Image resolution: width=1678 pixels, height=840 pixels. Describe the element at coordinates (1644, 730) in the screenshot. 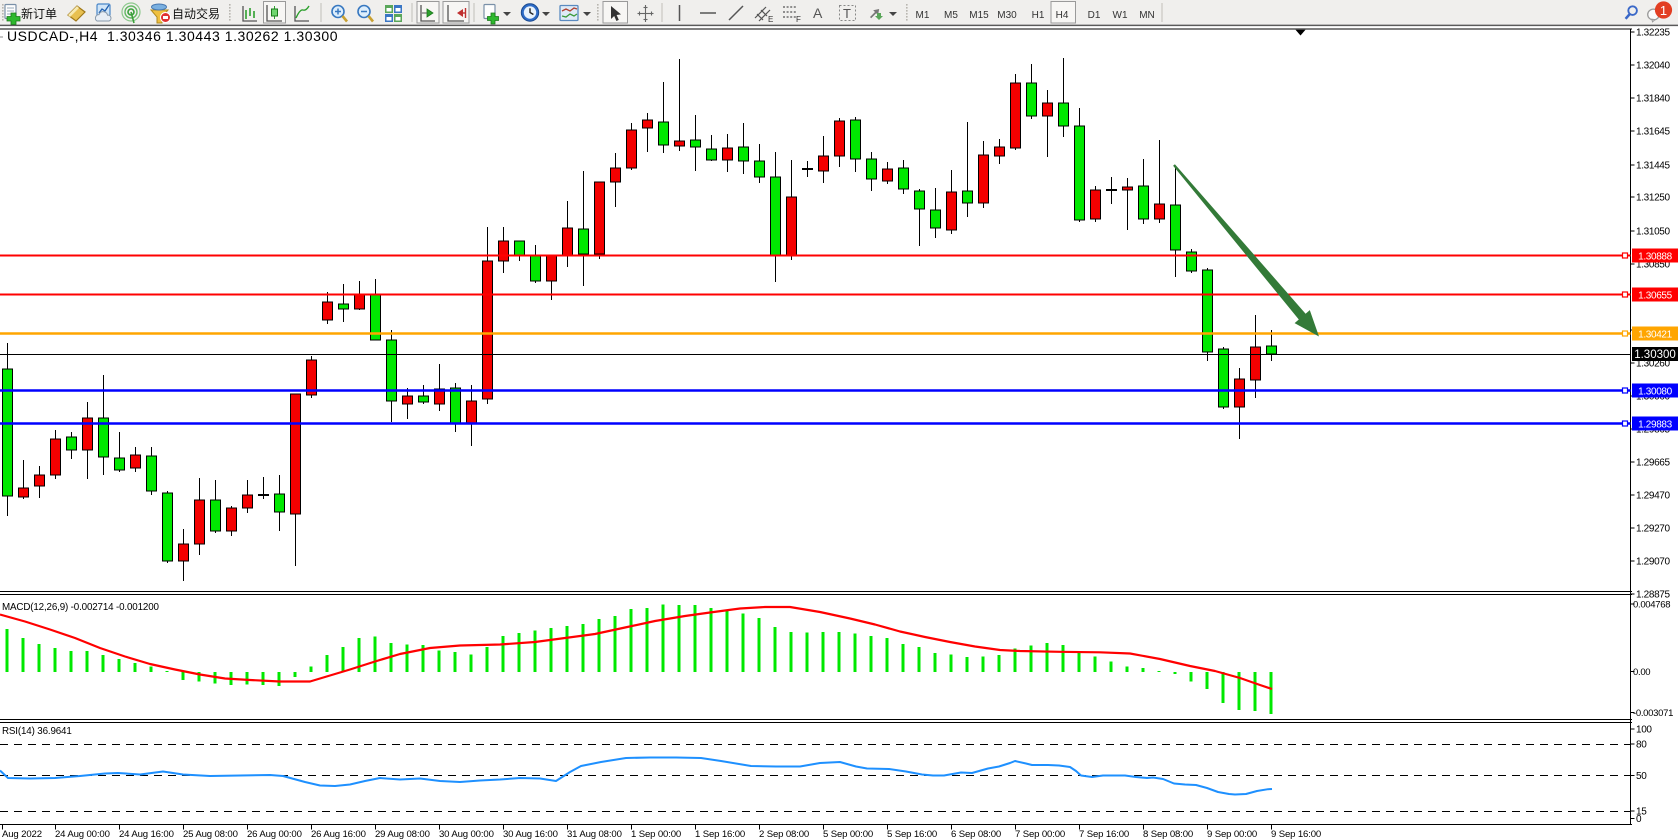

I see `svg-text: 100` at that location.